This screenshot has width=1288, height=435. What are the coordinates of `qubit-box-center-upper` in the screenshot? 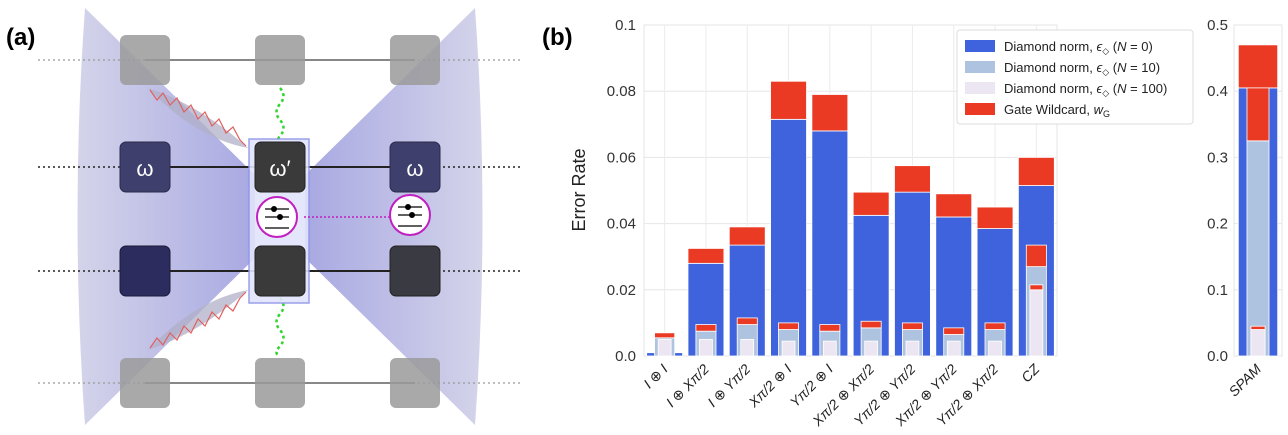 It's located at (280, 167).